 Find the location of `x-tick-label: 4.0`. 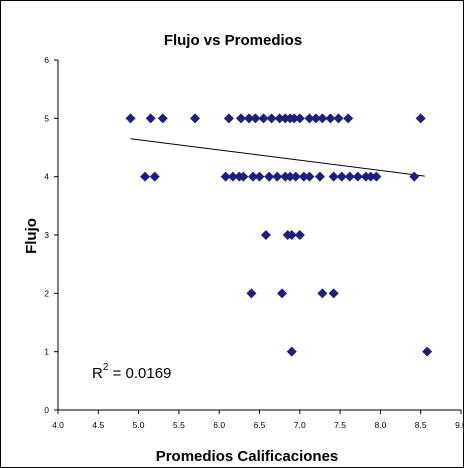

x-tick-label: 4.0 is located at coordinates (58, 425).